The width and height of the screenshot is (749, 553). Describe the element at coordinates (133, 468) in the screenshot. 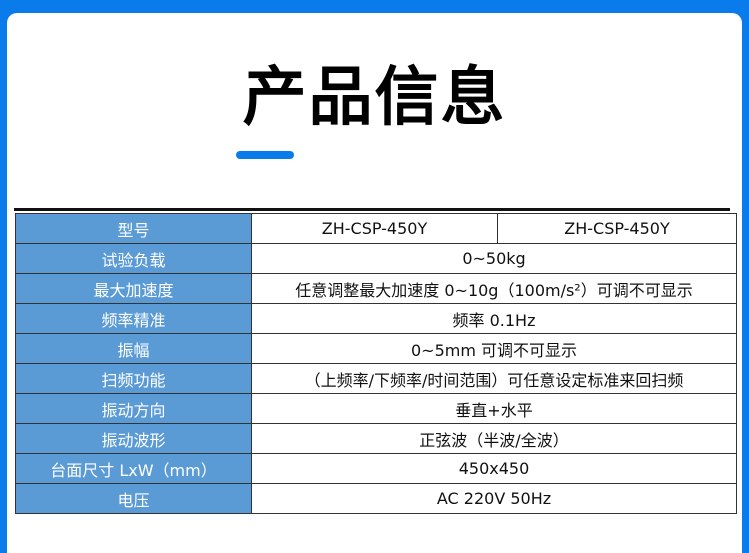

I see `row-label: 台面尺寸 LxW（mm）` at that location.